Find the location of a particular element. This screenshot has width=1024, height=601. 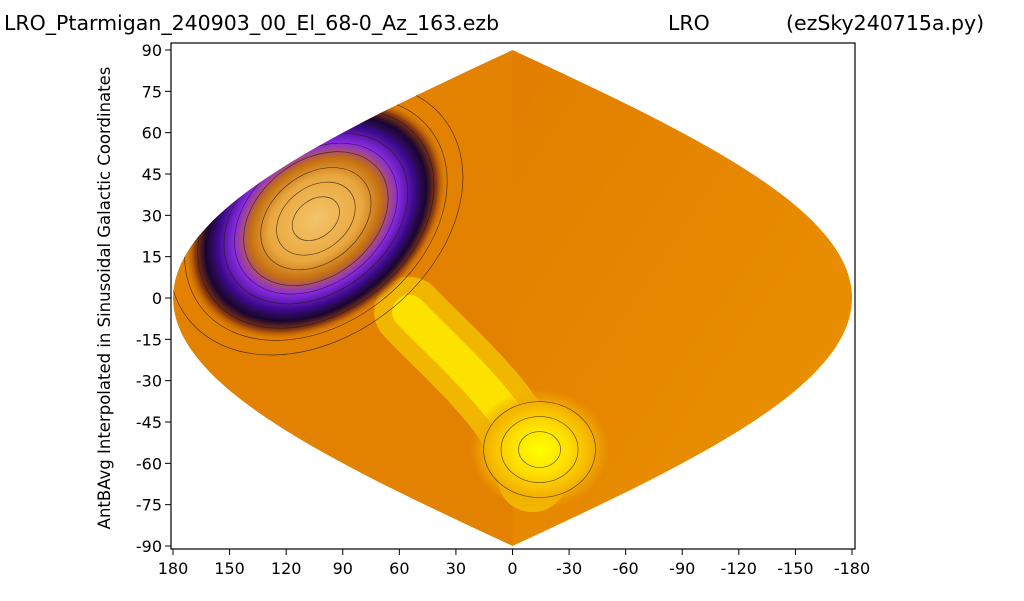

x-tick-label: 150 is located at coordinates (229, 568).